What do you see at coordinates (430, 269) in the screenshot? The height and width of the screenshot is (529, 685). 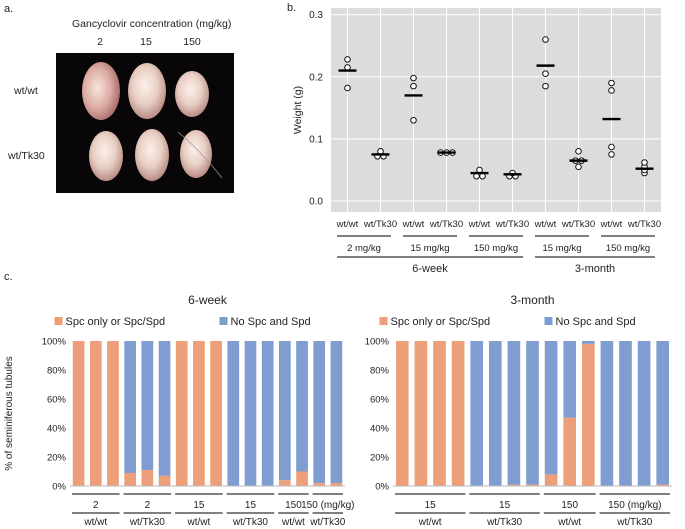 I see `age-label: 6-week` at bounding box center [430, 269].